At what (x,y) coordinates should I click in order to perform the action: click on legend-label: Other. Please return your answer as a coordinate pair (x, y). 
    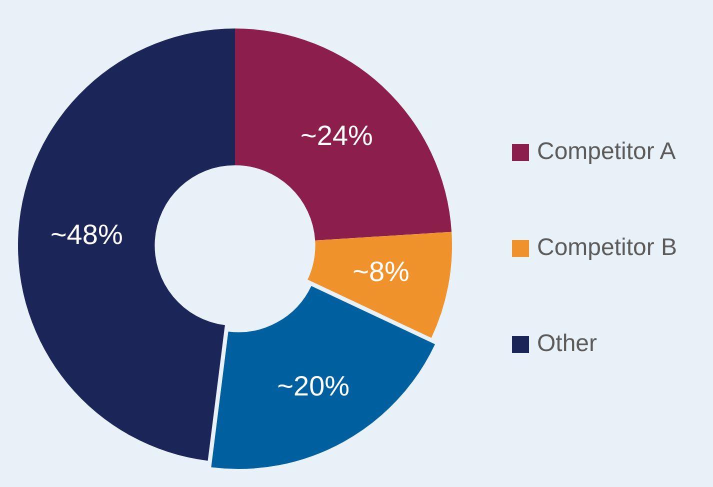
    Looking at the image, I should click on (567, 344).